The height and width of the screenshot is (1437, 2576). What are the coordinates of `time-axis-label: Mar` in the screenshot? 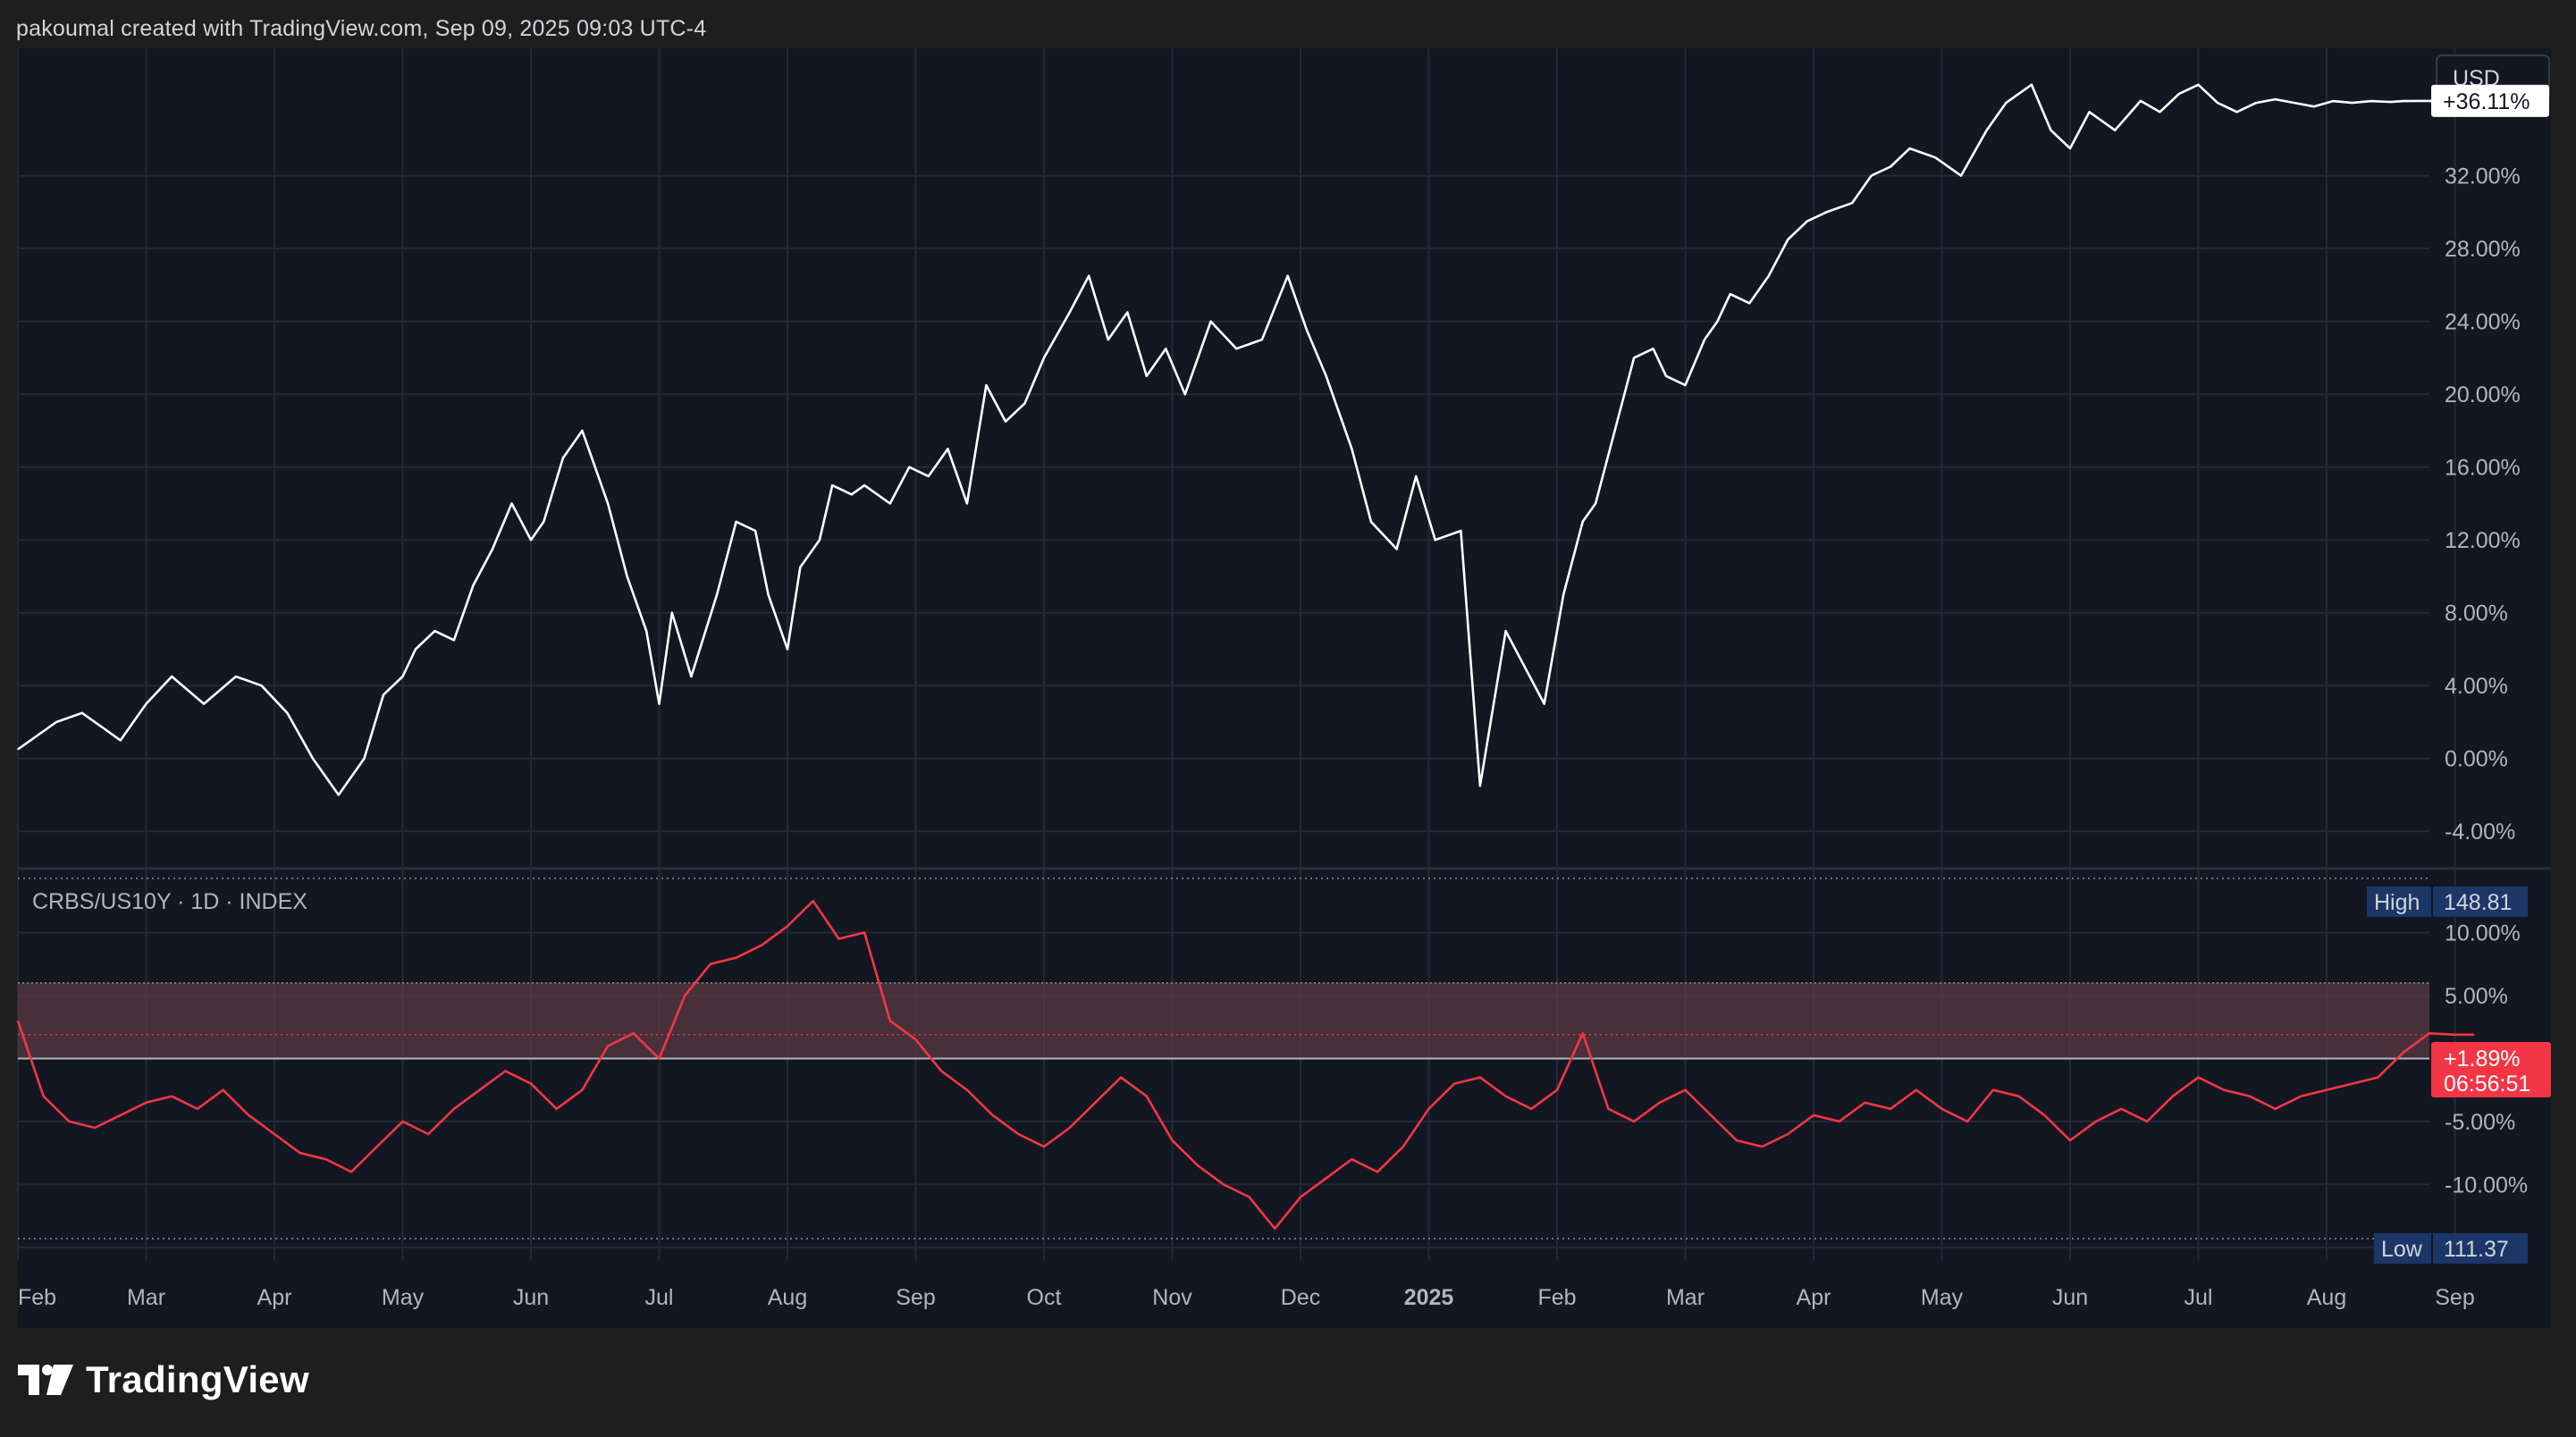 It's located at (146, 1297).